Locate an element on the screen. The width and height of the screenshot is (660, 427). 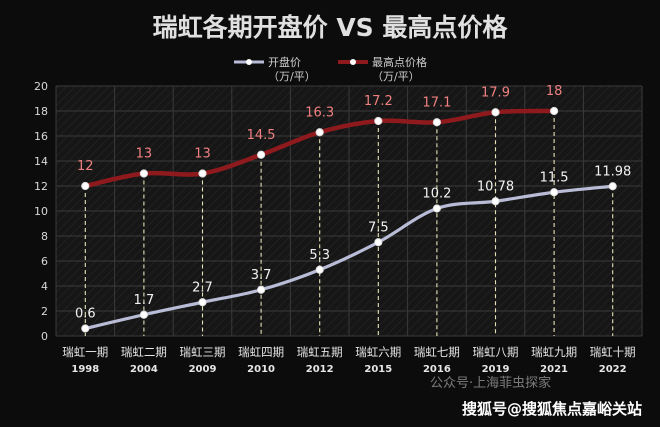
data-label: 11.5 is located at coordinates (554, 177).